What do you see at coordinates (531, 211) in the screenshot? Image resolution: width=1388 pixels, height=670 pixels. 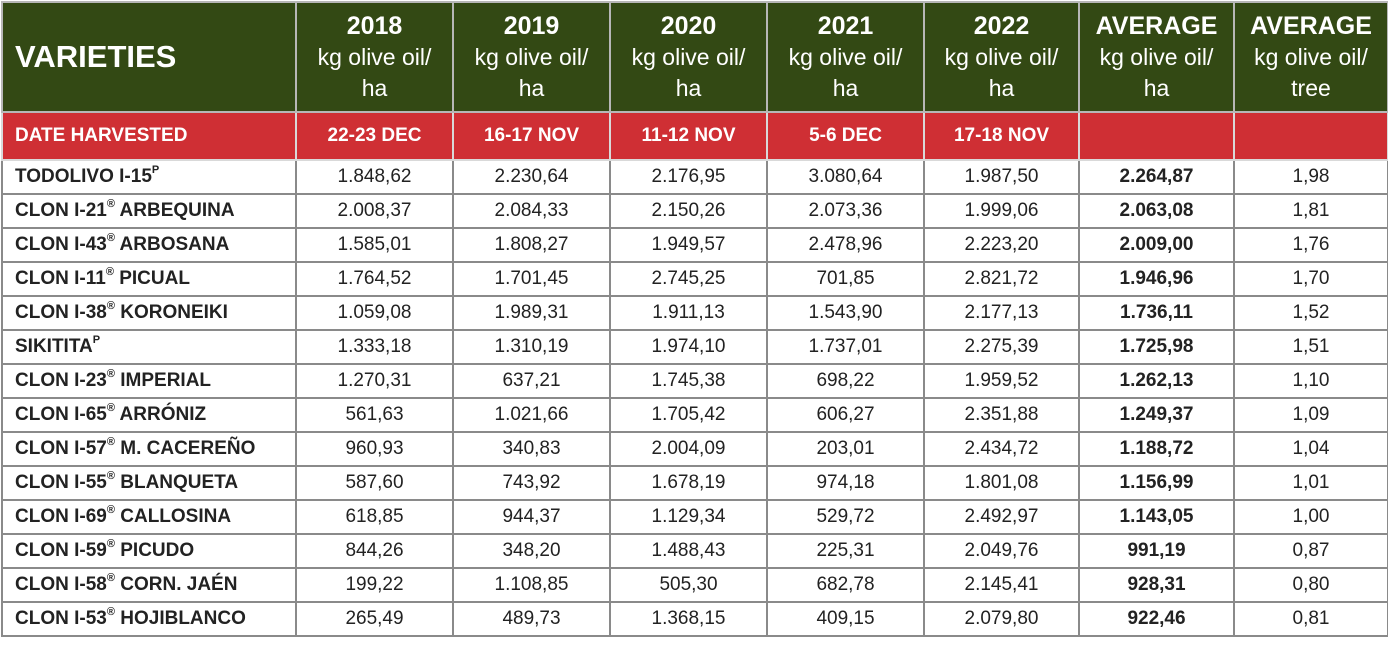 I see `yield-cell: 2.084,33` at bounding box center [531, 211].